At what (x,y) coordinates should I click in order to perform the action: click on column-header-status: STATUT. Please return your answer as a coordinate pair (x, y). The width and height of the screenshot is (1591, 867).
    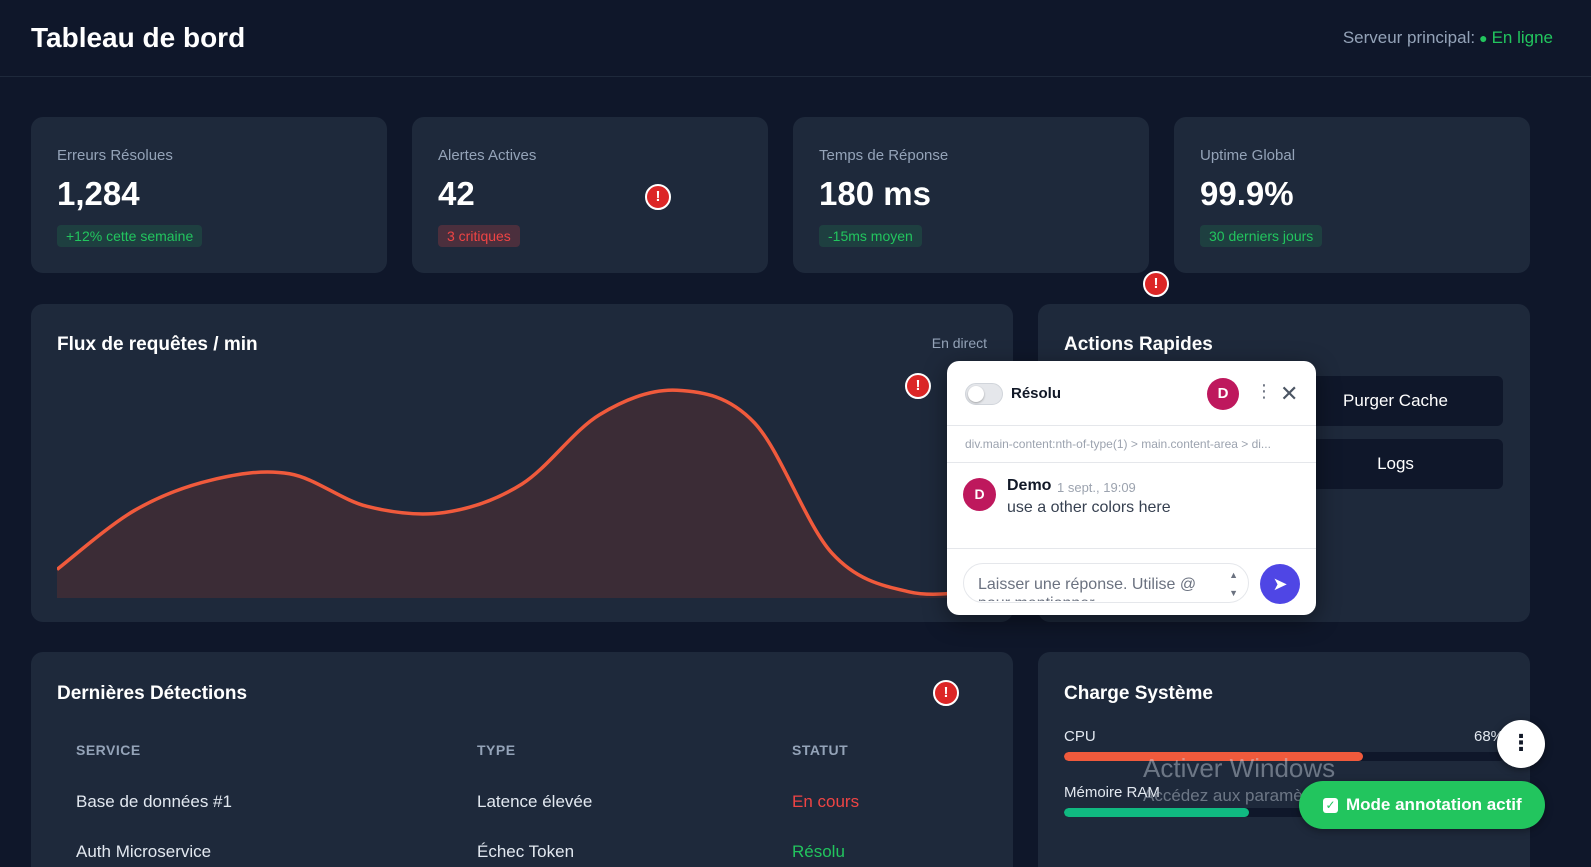
    Looking at the image, I should click on (820, 750).